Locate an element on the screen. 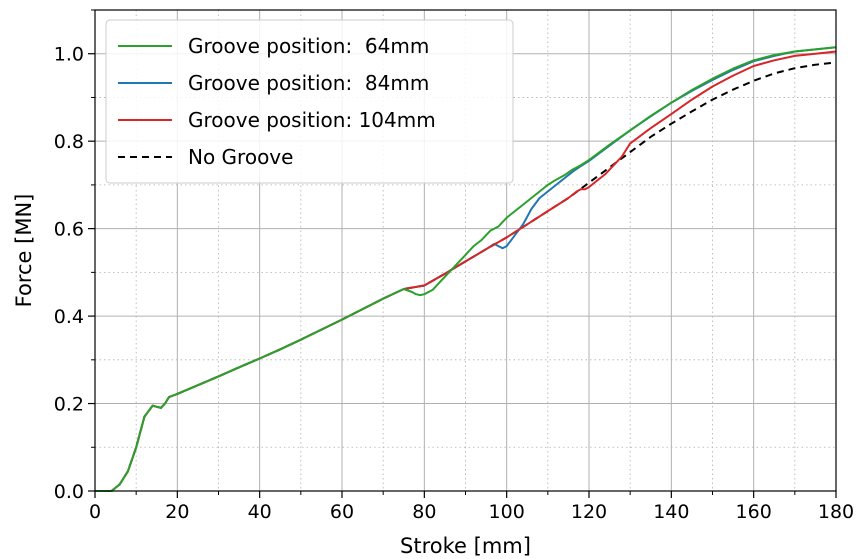 The image size is (861, 559). y-axis-label: Force [MN] is located at coordinates (24, 251).